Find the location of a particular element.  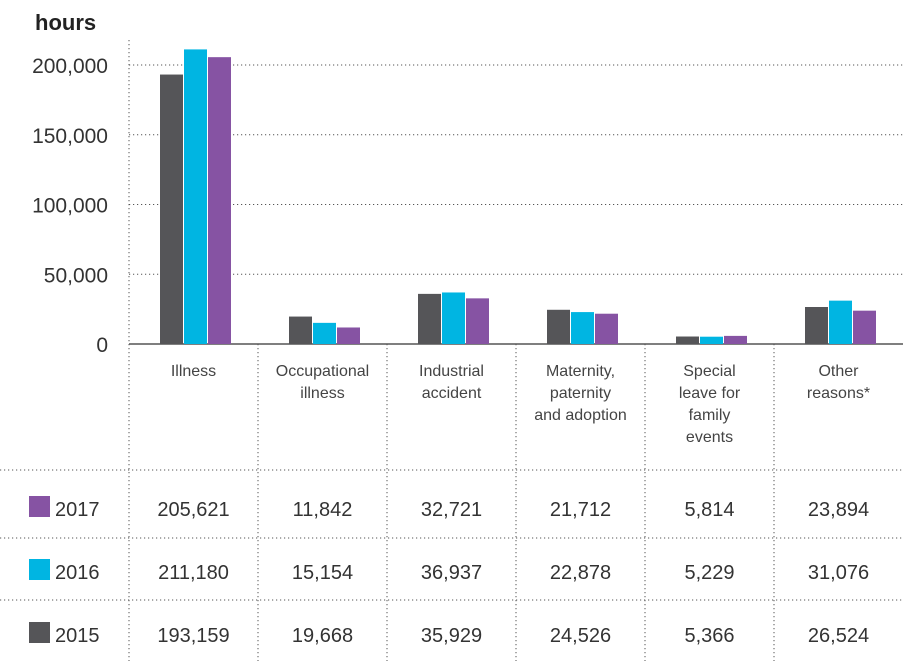

y-axis-ticks: 0 50,000 100,000 150,000 200,000 is located at coordinates (70, 206).